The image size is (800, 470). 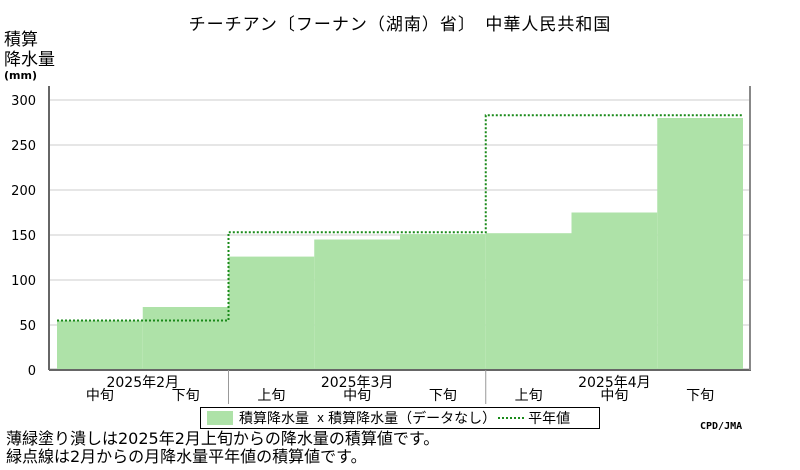 What do you see at coordinates (32, 371) in the screenshot?
I see `y-tick-label: 0` at bounding box center [32, 371].